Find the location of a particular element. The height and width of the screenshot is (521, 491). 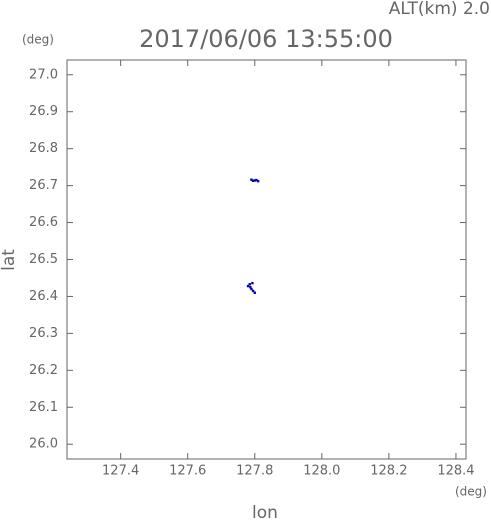

x-tick-label: 127.8 is located at coordinates (254, 471).